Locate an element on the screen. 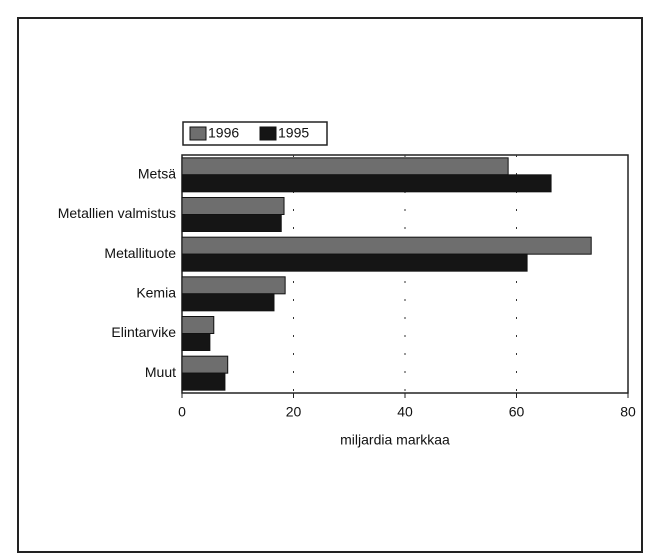  y-tick-label: Muut is located at coordinates (160, 372).